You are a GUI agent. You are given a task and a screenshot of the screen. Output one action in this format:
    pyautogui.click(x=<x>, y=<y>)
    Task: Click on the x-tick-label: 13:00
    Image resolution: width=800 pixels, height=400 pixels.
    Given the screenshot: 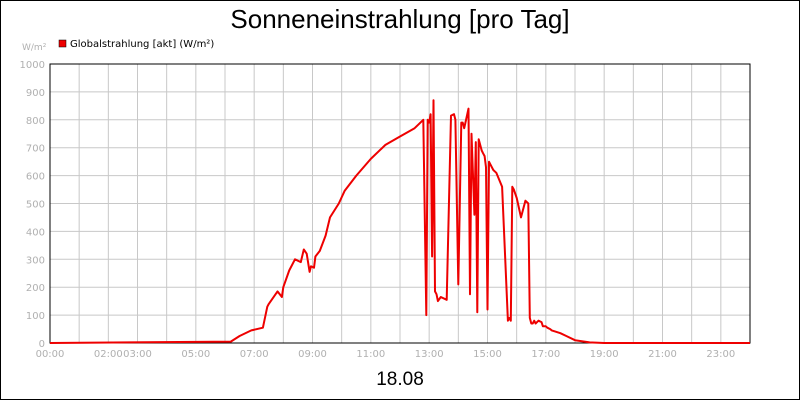 What is the action you would take?
    pyautogui.click(x=429, y=354)
    